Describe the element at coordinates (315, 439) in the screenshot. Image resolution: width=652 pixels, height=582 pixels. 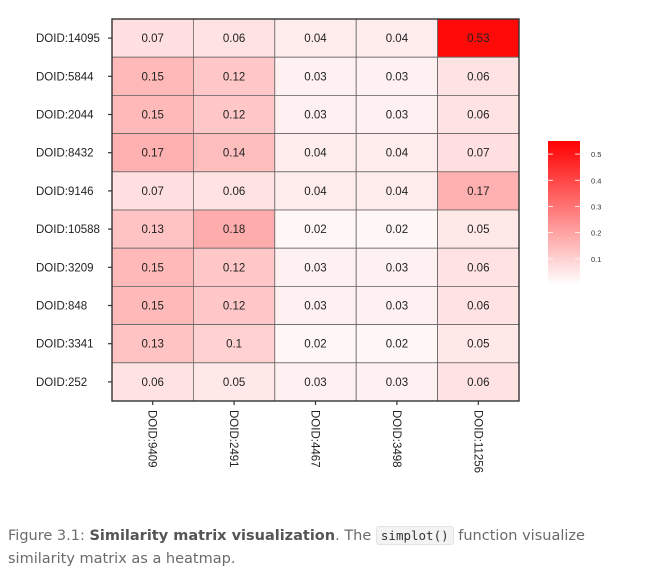
I see `x-tick-label: DOID:4467` at that location.